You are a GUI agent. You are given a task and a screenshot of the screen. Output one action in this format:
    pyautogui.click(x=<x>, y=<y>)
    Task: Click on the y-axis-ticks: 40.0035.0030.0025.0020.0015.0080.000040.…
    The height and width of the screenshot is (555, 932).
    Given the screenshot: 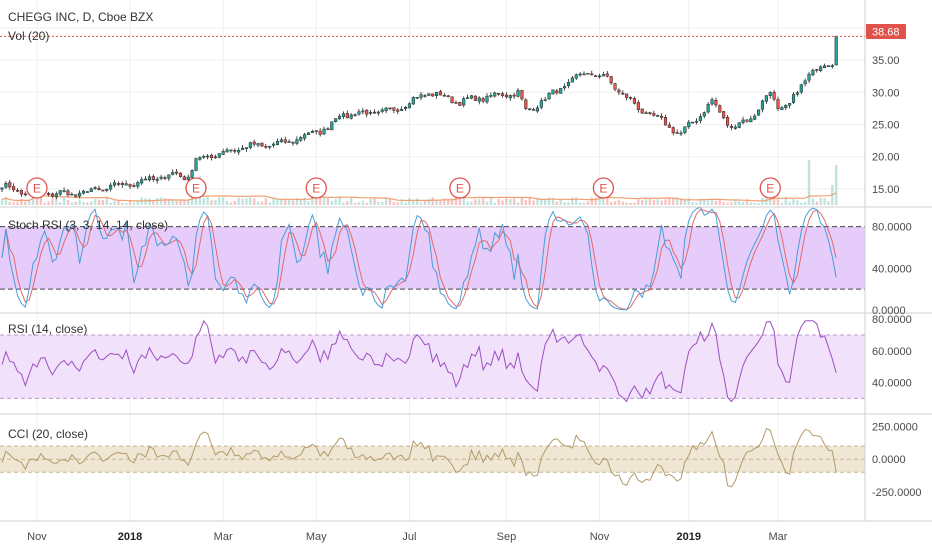 What is the action you would take?
    pyautogui.click(x=897, y=261)
    